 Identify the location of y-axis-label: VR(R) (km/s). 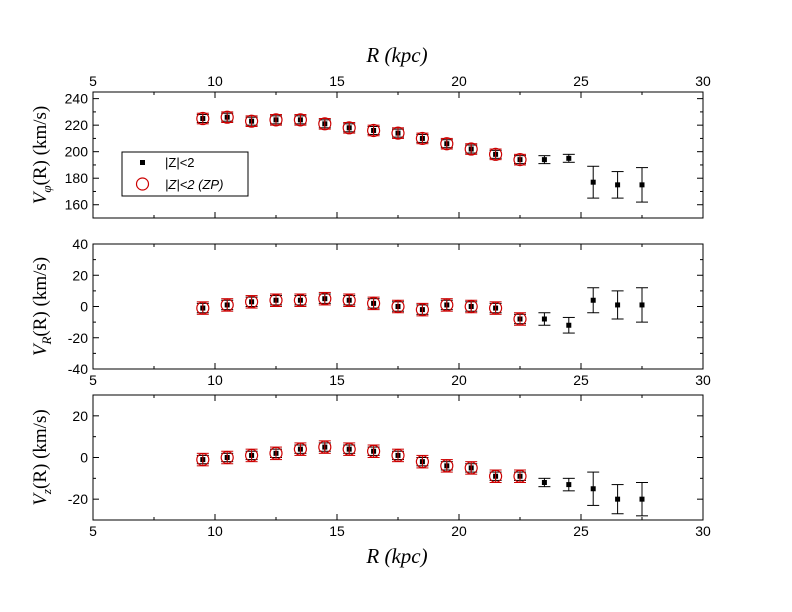
(42, 306).